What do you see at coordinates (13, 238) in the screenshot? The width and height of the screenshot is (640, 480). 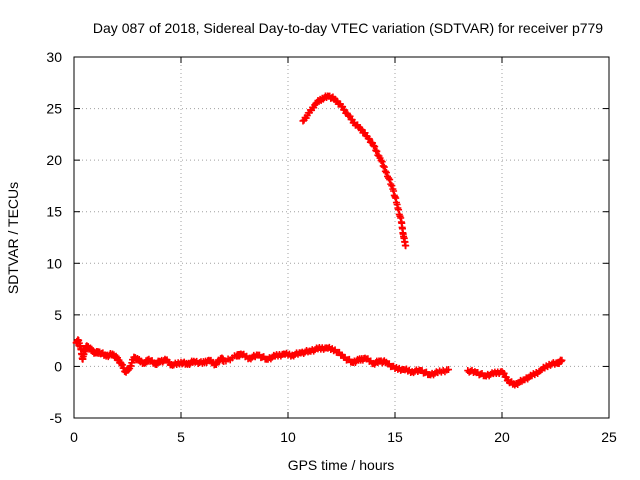 I see `y-axis-label: SDTVAR / TECUs` at bounding box center [13, 238].